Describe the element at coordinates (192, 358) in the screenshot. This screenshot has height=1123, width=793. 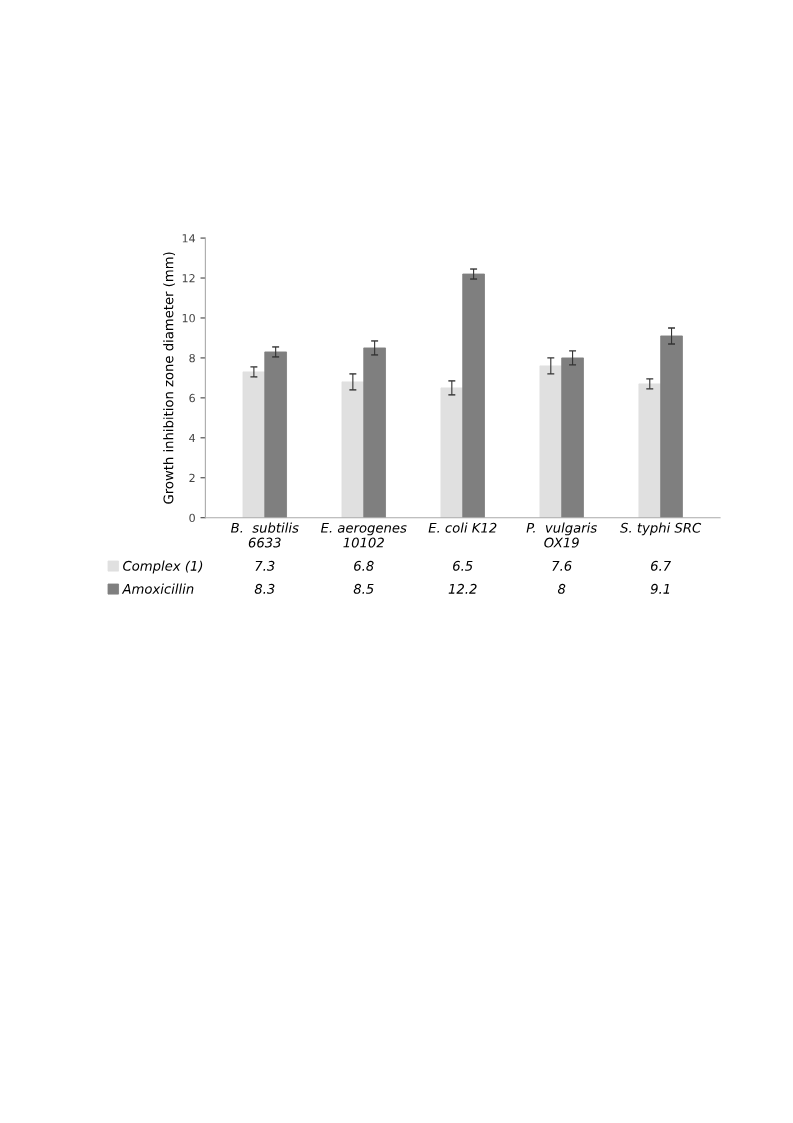
I see `y-tick-label: 8` at that location.